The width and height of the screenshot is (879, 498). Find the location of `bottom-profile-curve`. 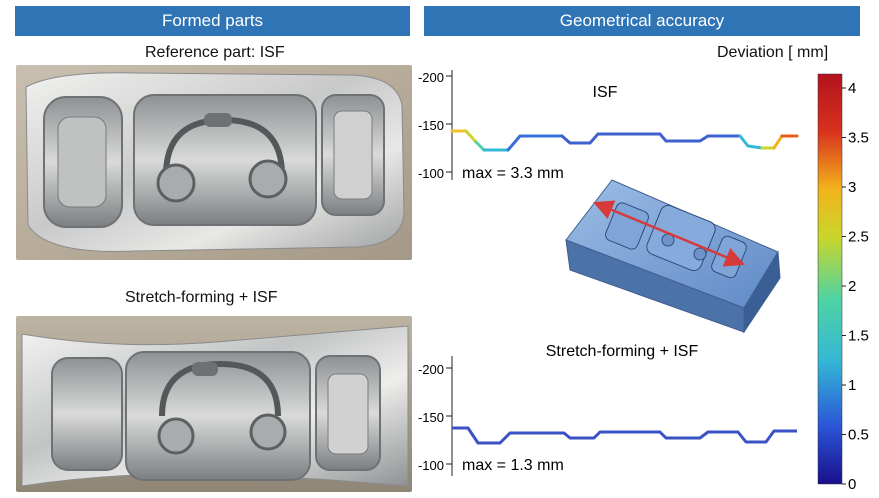

bottom-profile-curve is located at coordinates (624, 435).